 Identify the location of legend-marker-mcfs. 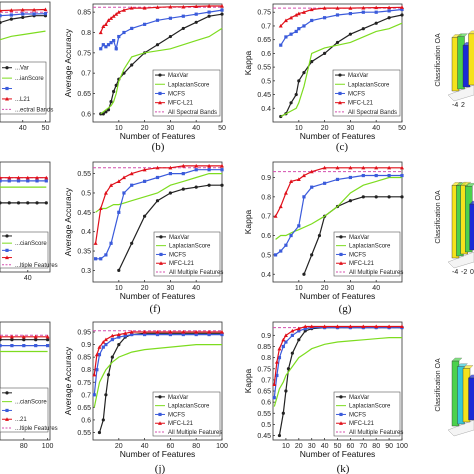
(160, 414).